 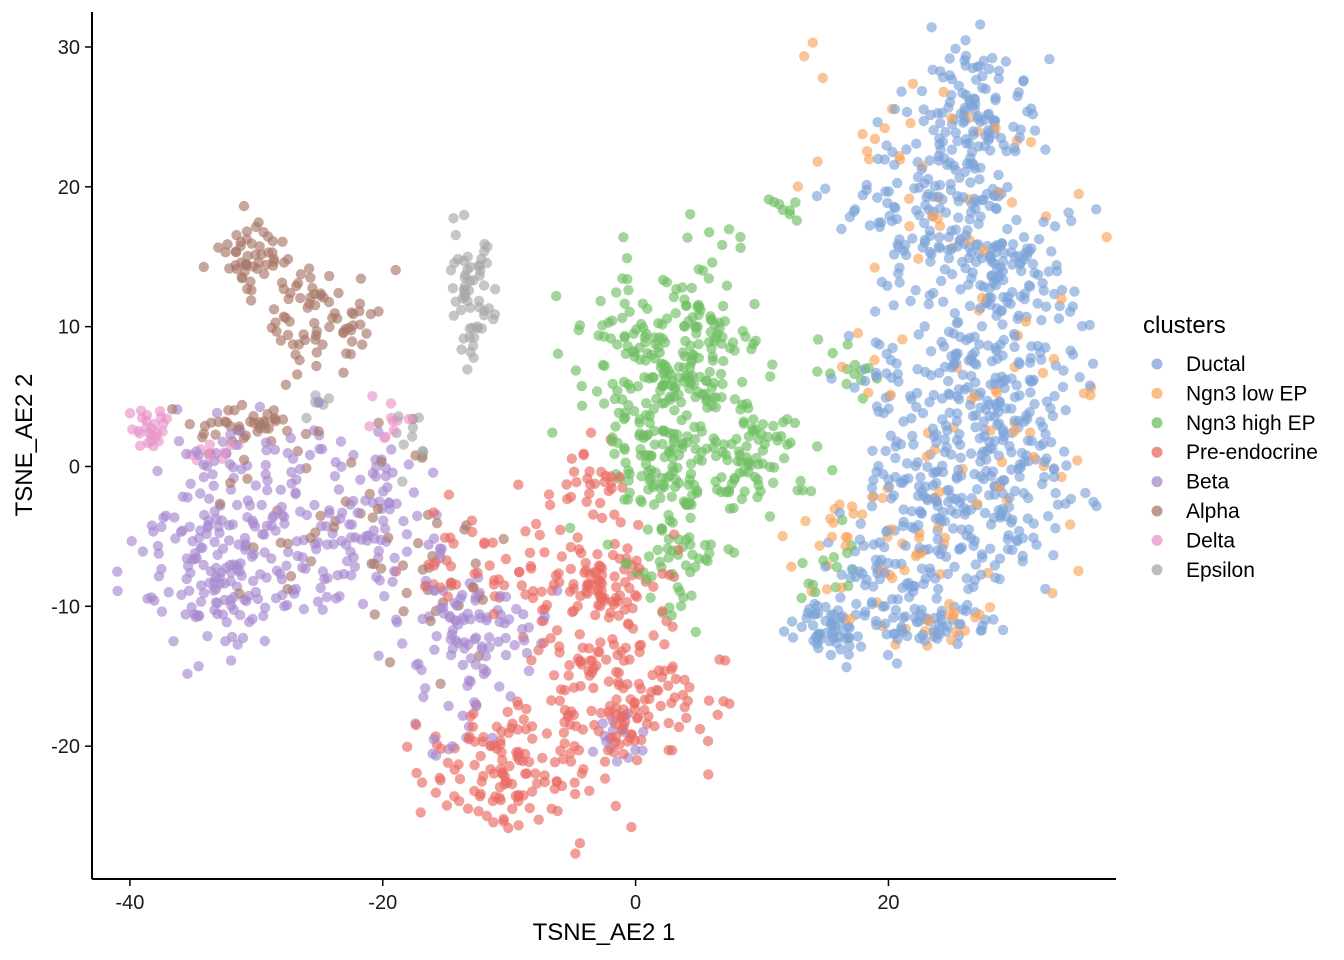 What do you see at coordinates (209, 457) in the screenshot?
I see `point-delta` at bounding box center [209, 457].